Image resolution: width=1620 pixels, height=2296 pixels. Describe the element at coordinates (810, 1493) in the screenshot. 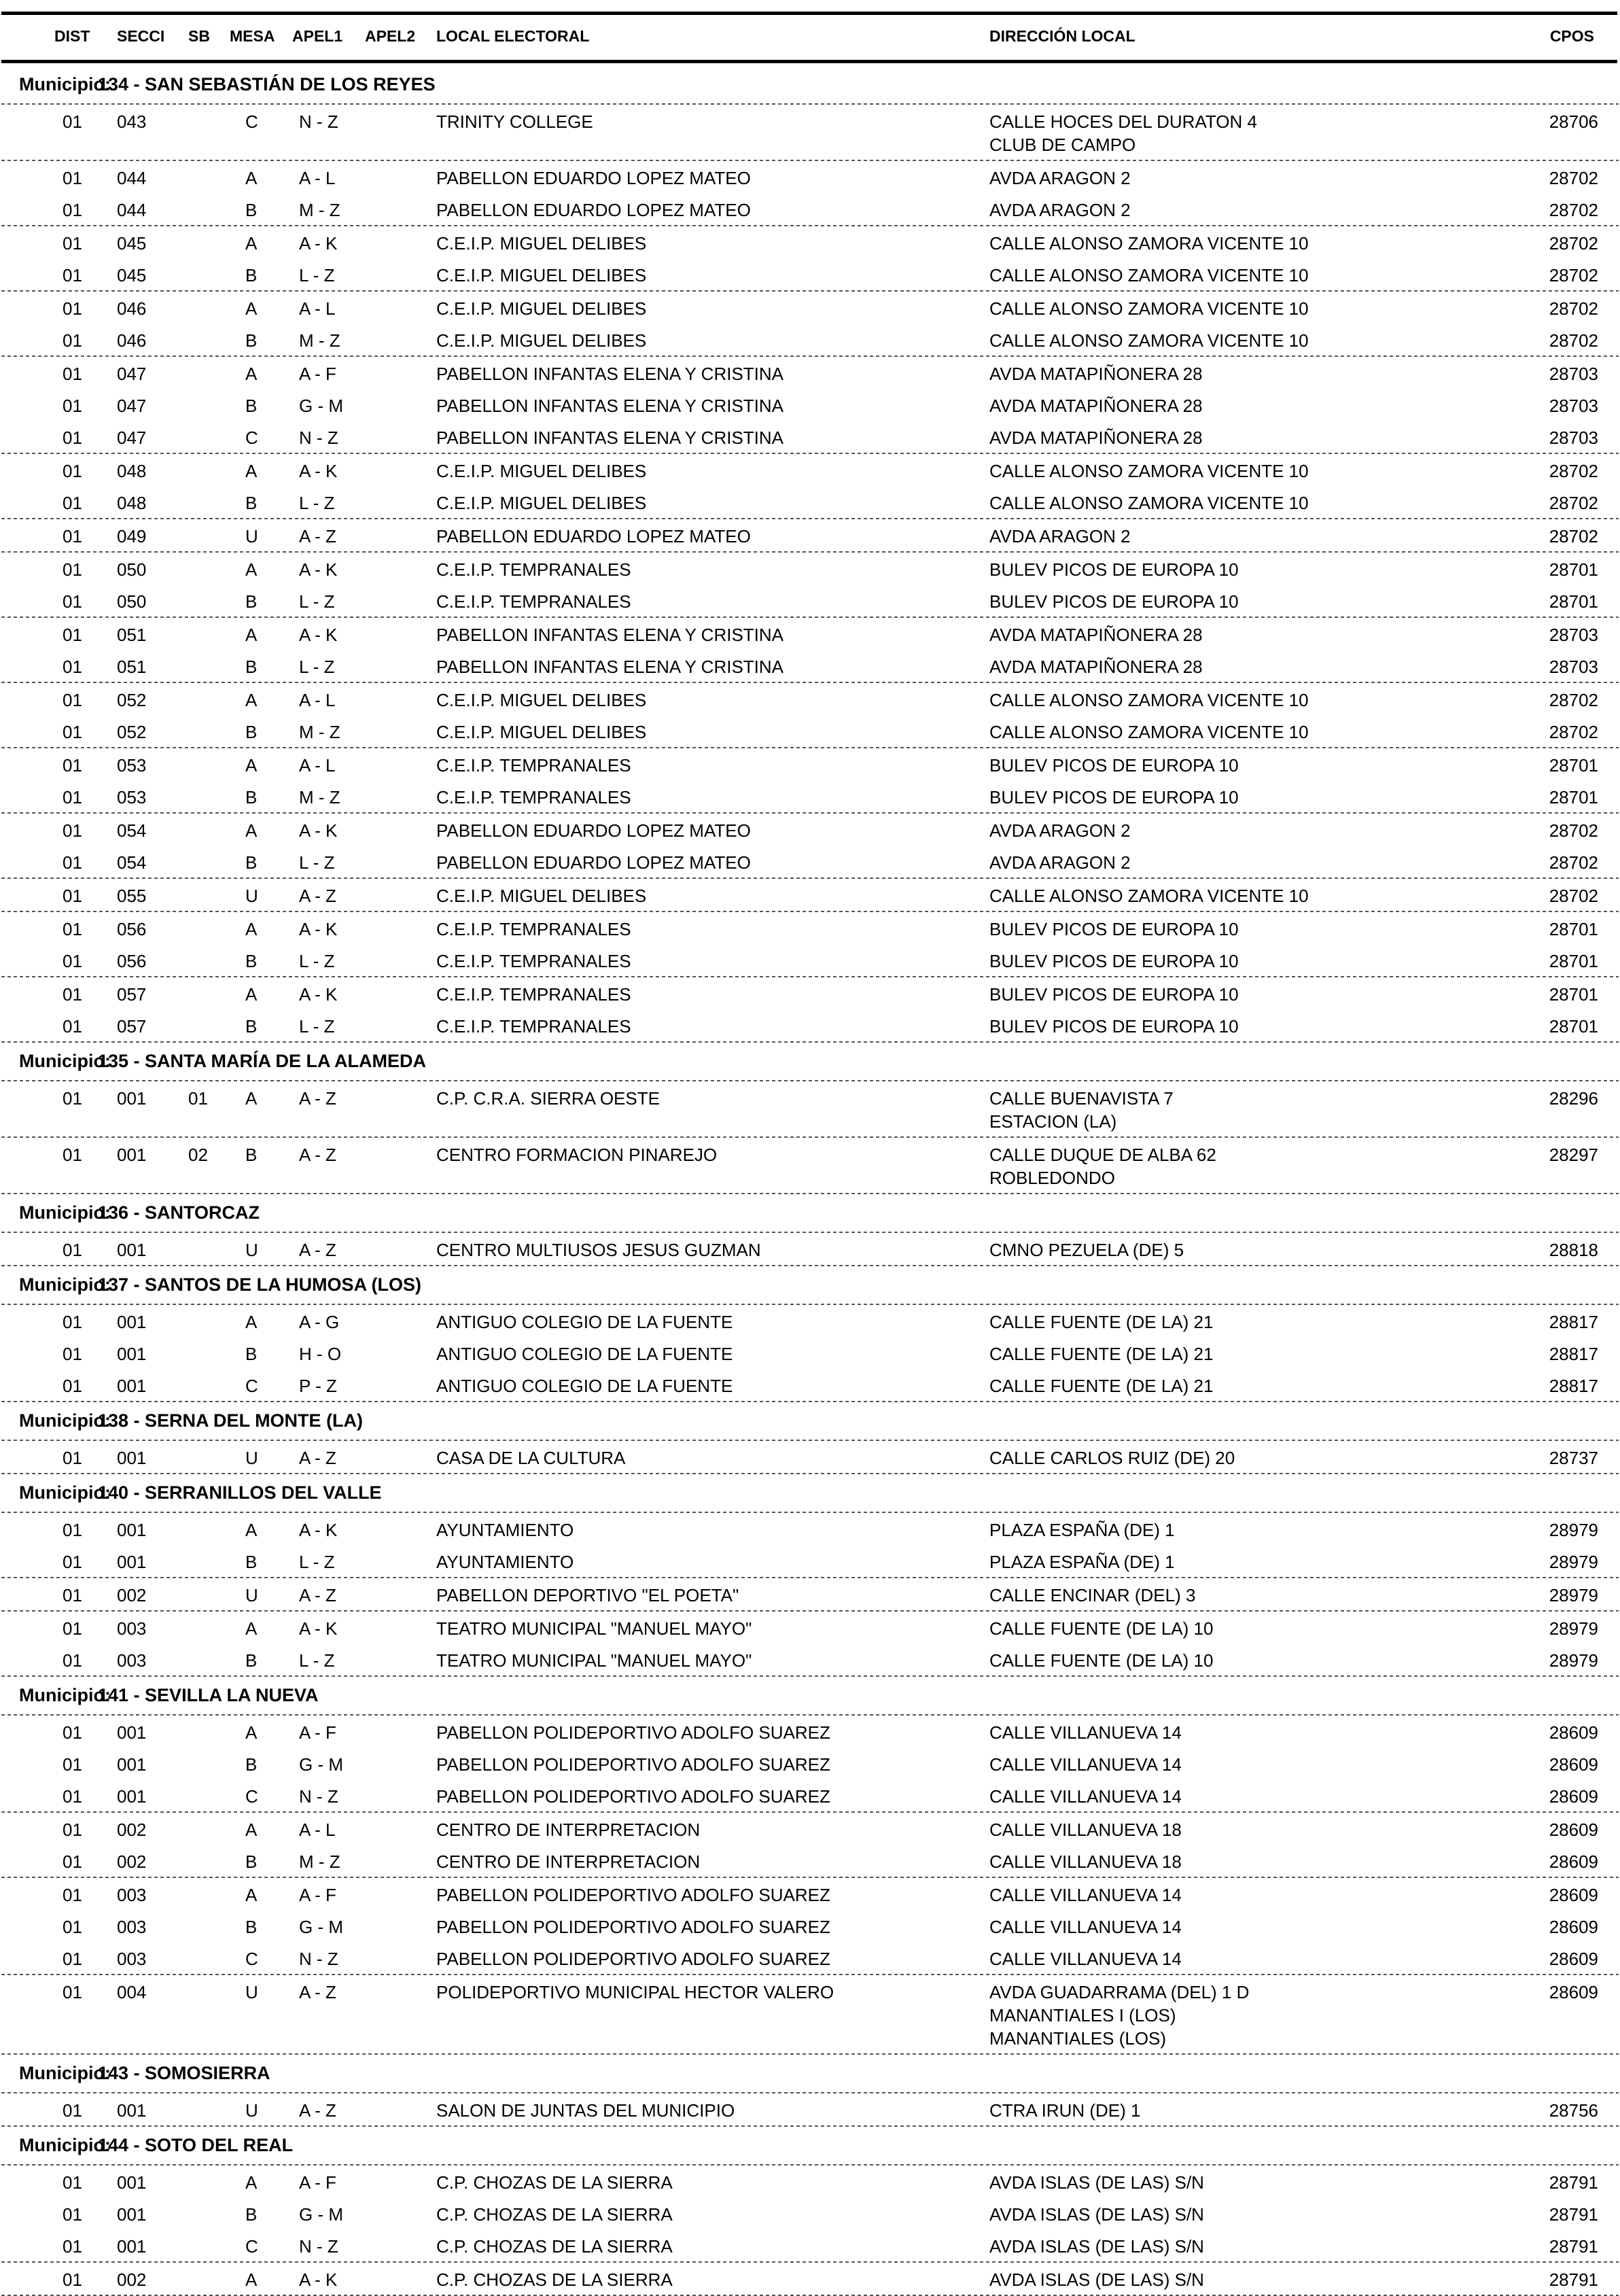

I see `municipio-header: Municipio: 140 - SERRANILLOS DEL VALLE` at that location.